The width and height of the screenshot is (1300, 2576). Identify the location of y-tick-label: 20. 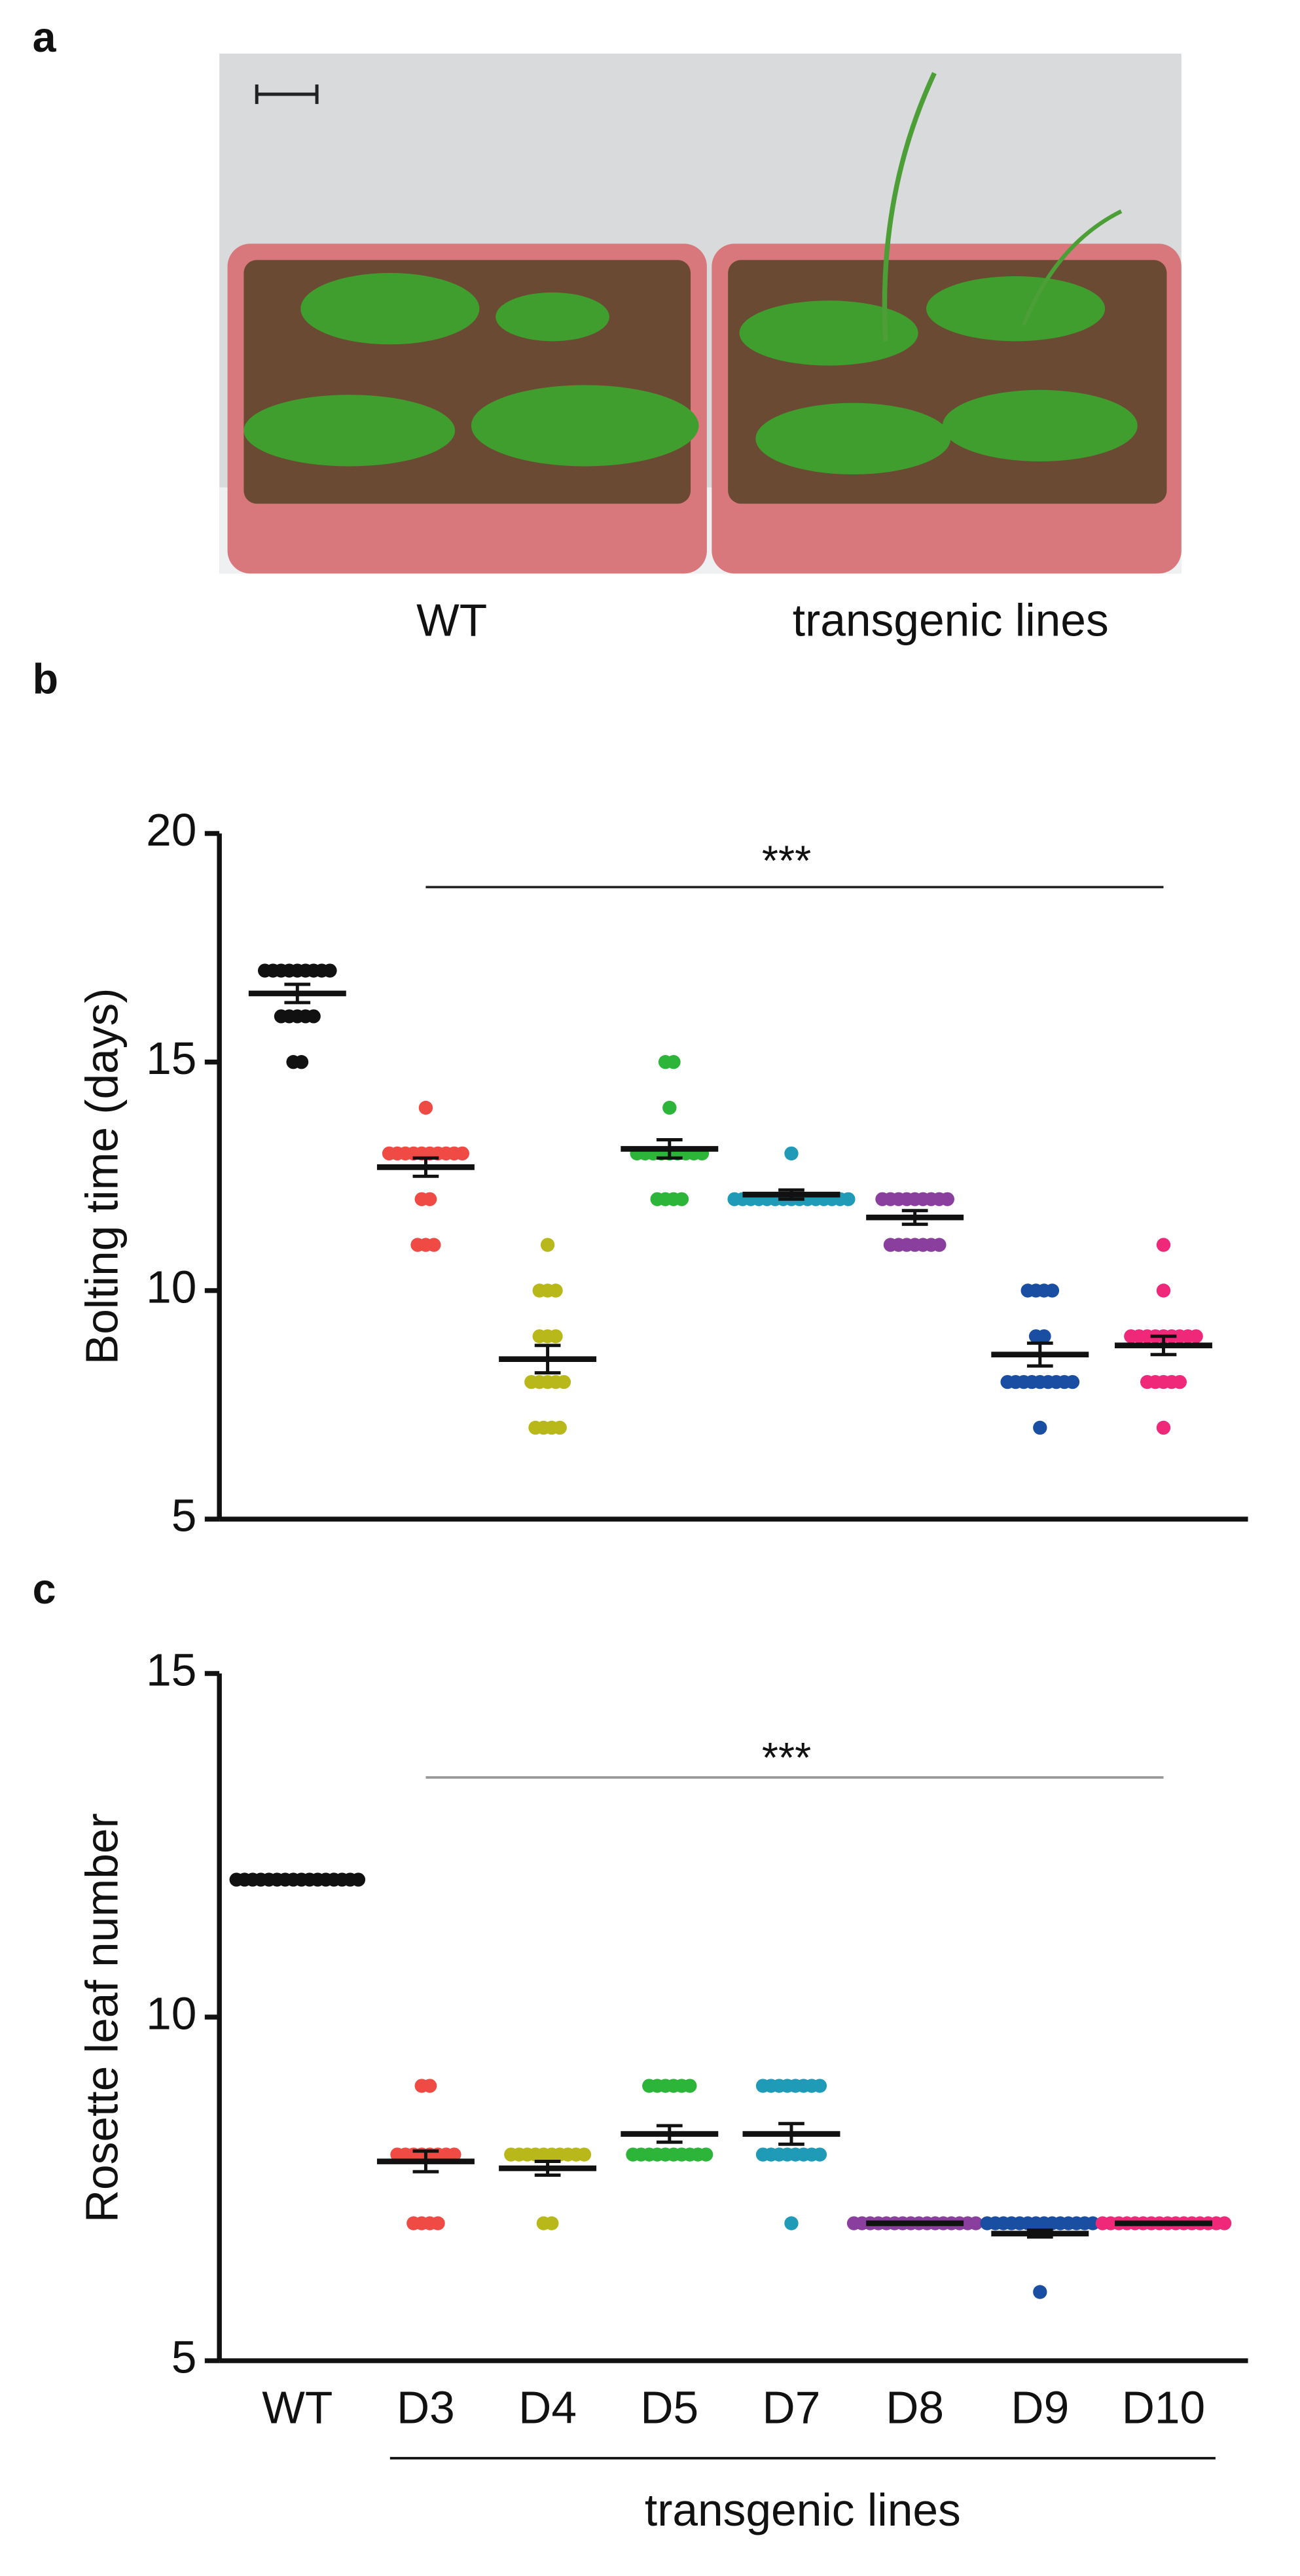
(171, 829).